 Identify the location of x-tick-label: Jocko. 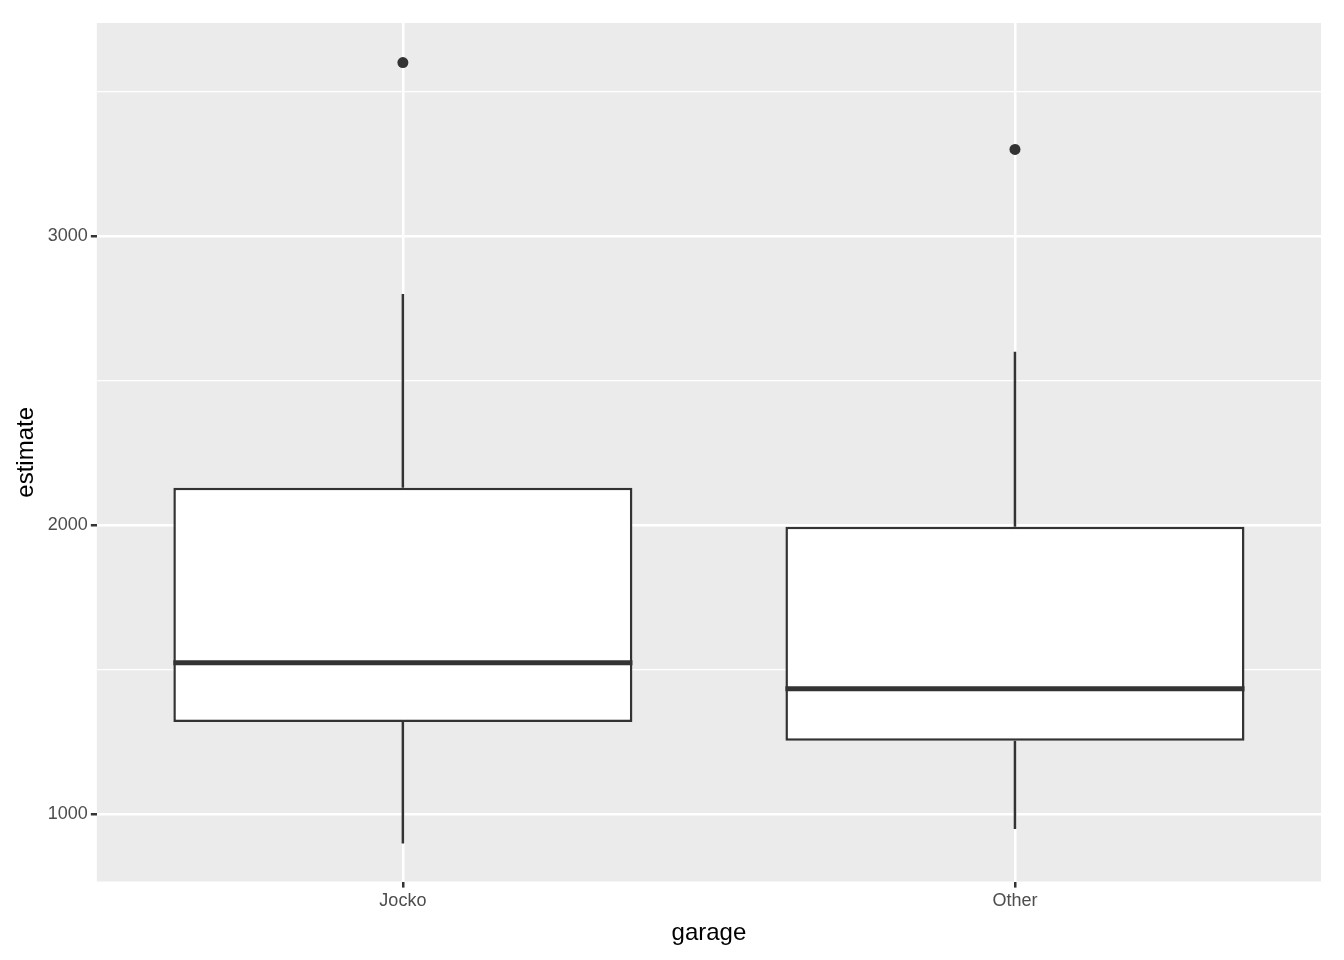
(403, 900).